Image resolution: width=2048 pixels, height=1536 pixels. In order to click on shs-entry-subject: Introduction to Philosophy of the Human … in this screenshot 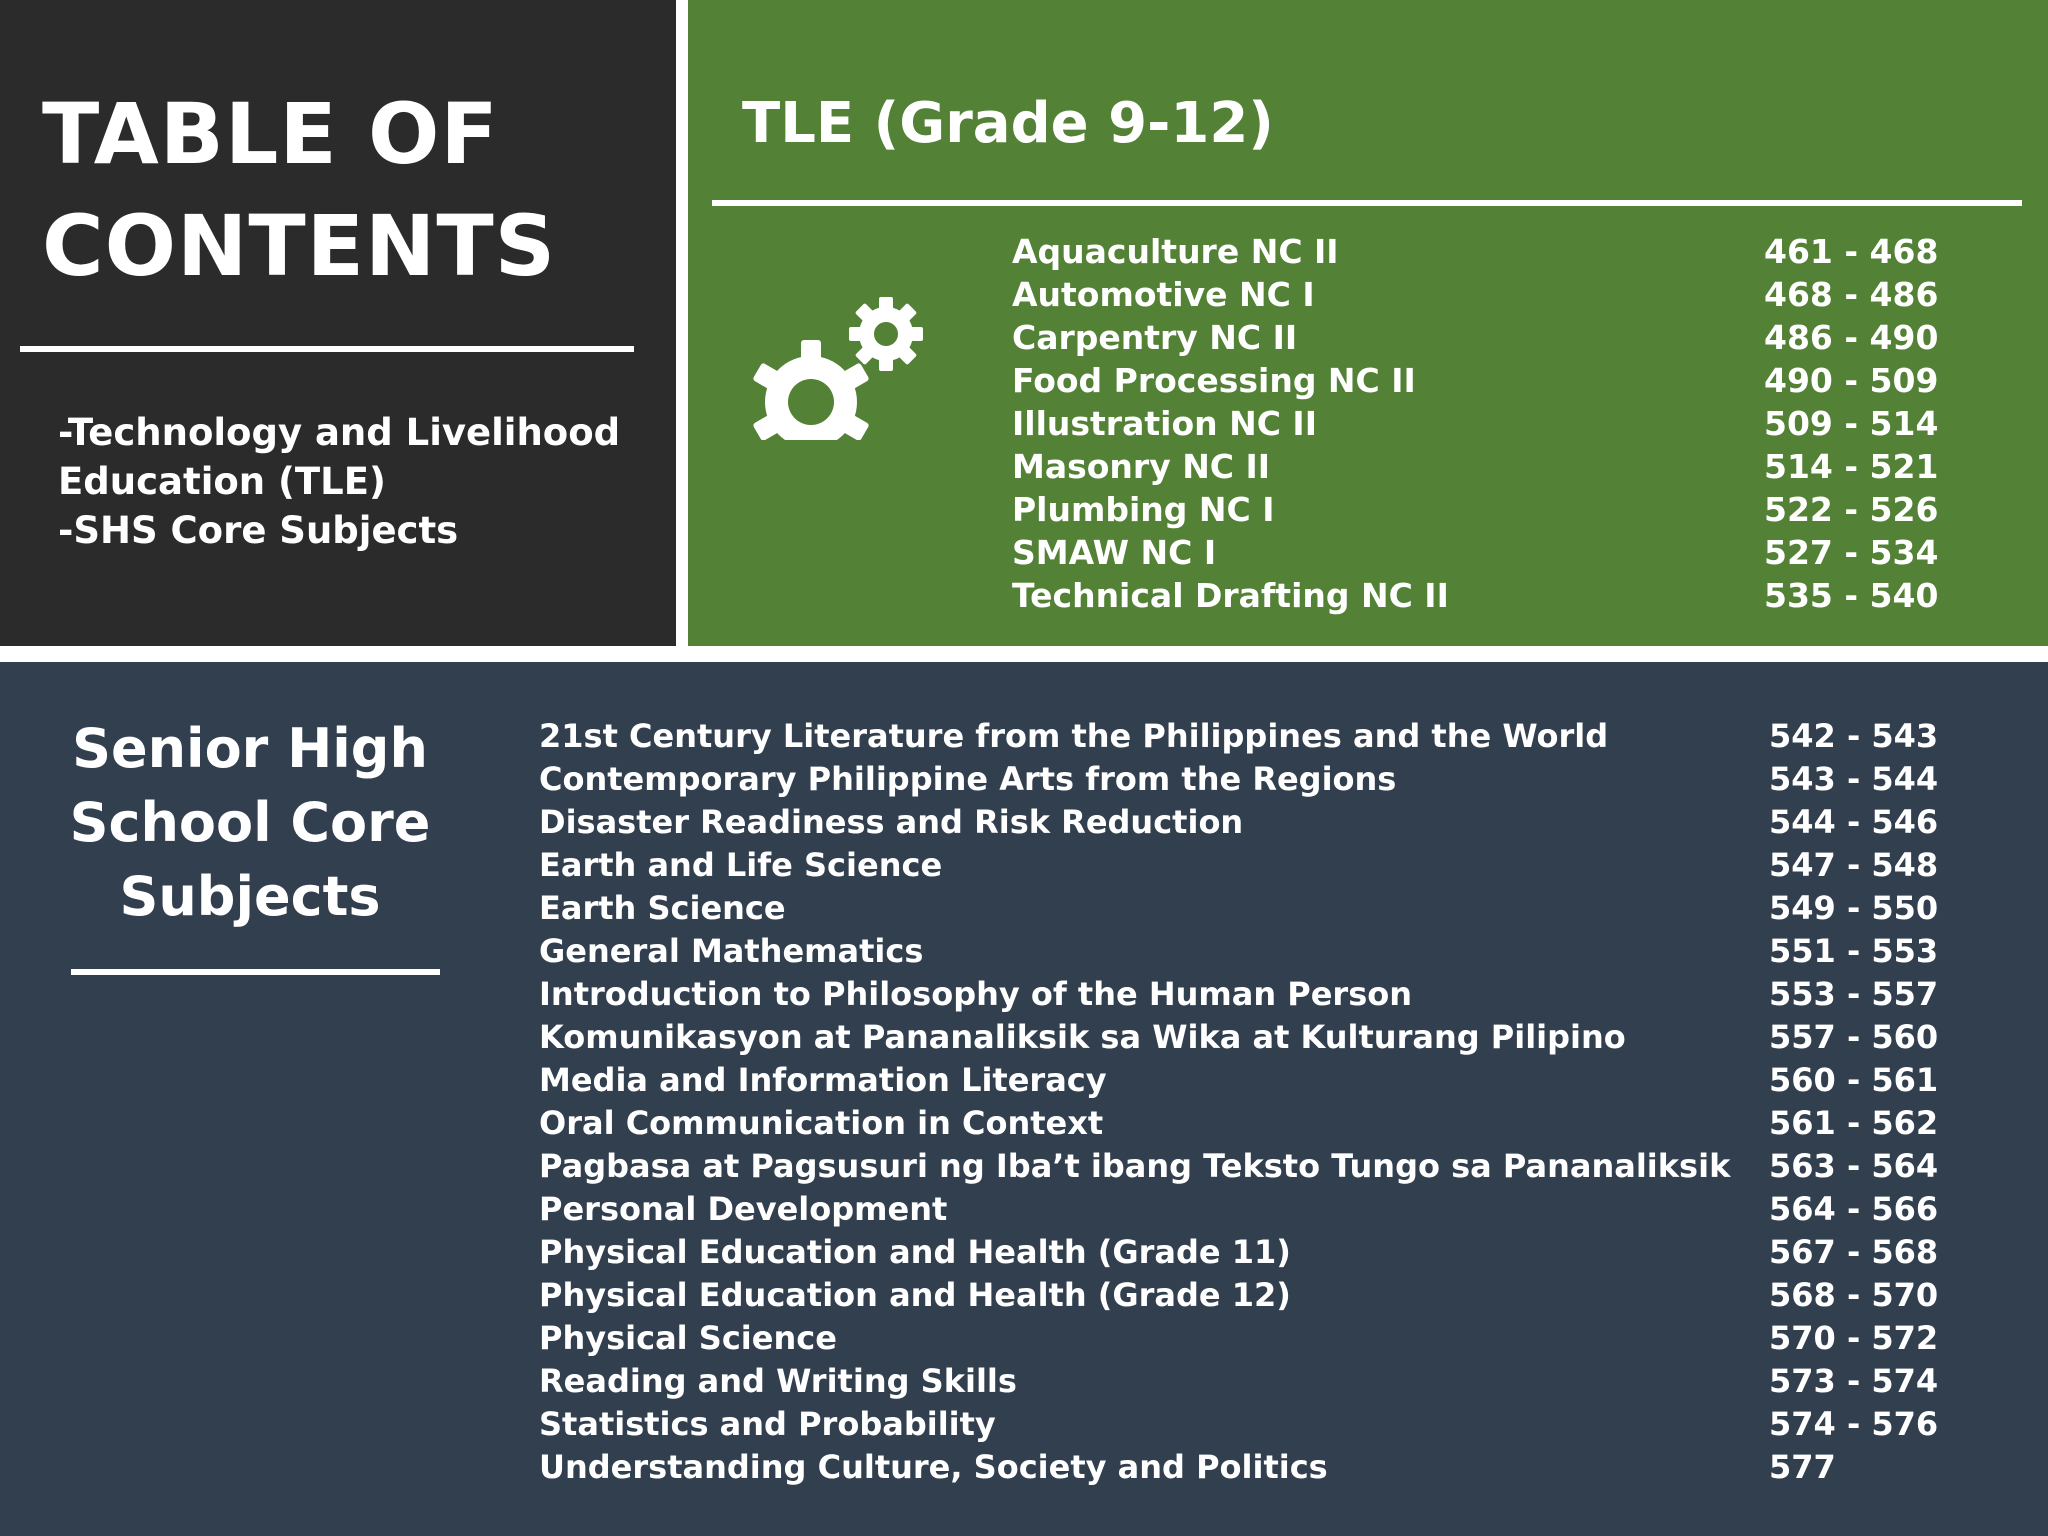, I will do `click(976, 994)`.